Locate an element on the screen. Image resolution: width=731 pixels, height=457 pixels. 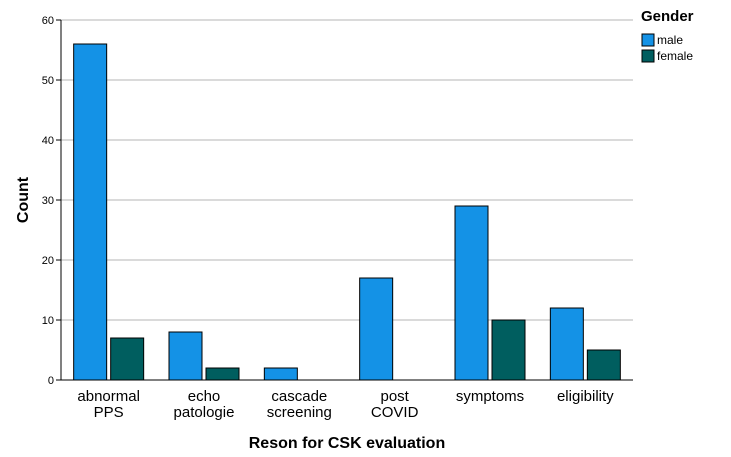
legend-title: Gender is located at coordinates (667, 16).